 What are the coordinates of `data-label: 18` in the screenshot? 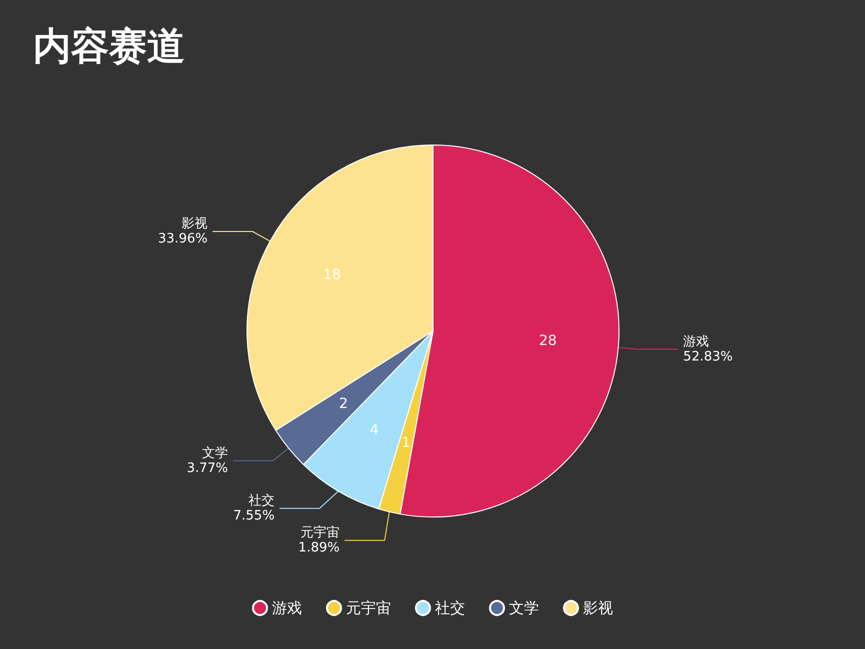 It's located at (332, 275).